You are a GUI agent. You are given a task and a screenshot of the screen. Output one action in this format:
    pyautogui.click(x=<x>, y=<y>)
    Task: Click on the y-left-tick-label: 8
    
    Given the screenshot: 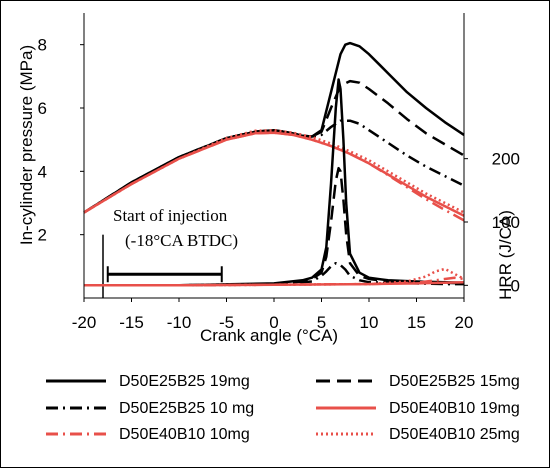 What is the action you would take?
    pyautogui.click(x=42, y=45)
    